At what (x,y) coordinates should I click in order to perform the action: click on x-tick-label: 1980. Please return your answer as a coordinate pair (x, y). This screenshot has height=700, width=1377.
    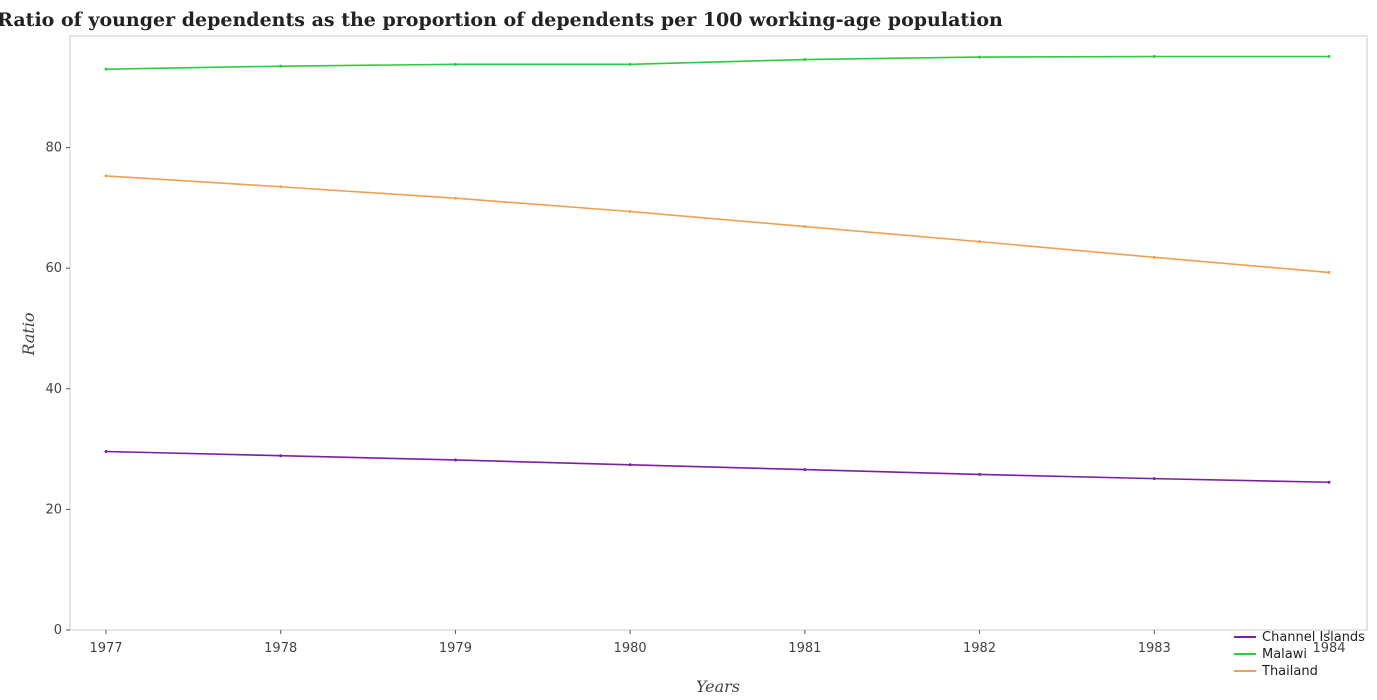
    Looking at the image, I should click on (630, 648).